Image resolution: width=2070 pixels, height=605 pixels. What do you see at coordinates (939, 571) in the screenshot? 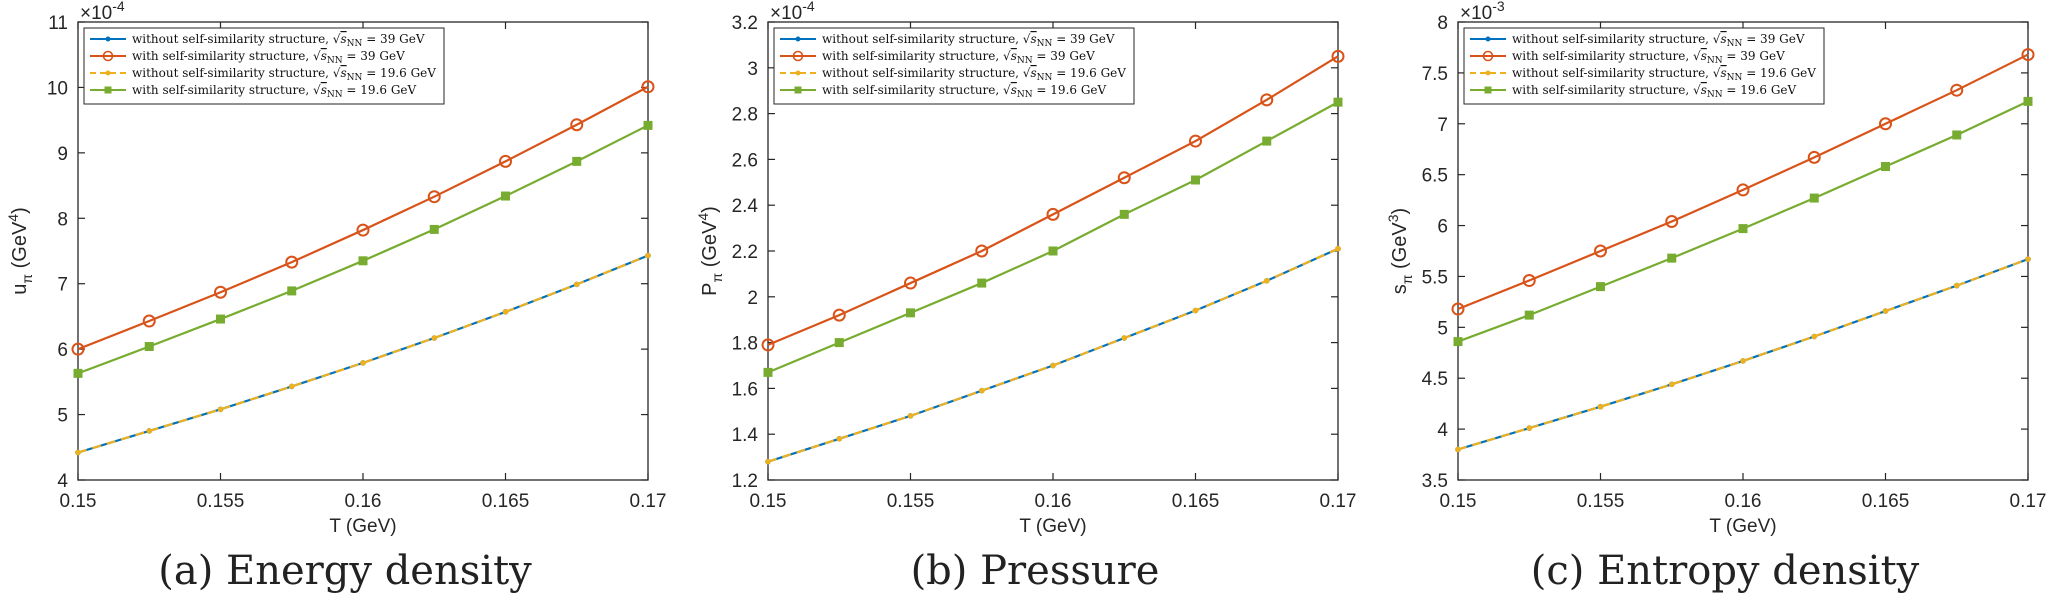
I see `caption-letter: (b)` at bounding box center [939, 571].